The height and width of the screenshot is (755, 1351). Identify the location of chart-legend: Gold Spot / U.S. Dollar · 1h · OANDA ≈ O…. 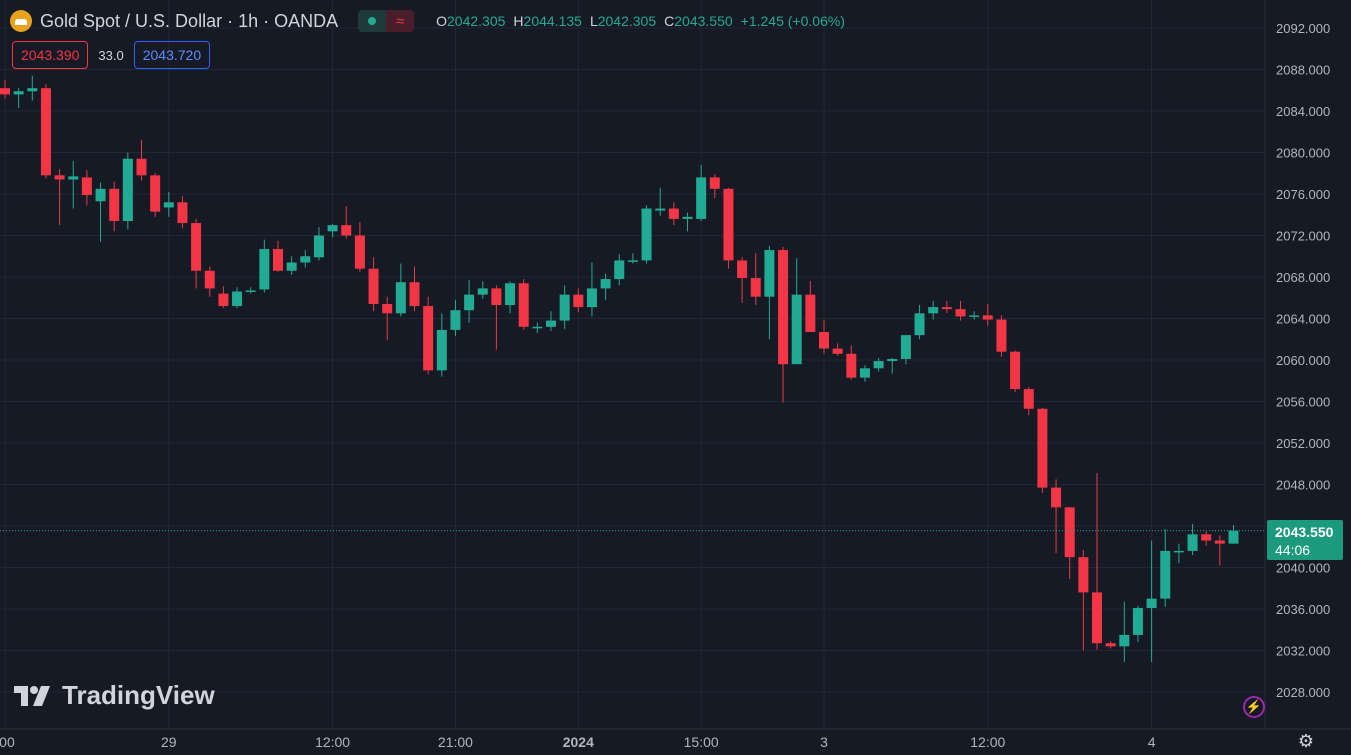
(427, 21).